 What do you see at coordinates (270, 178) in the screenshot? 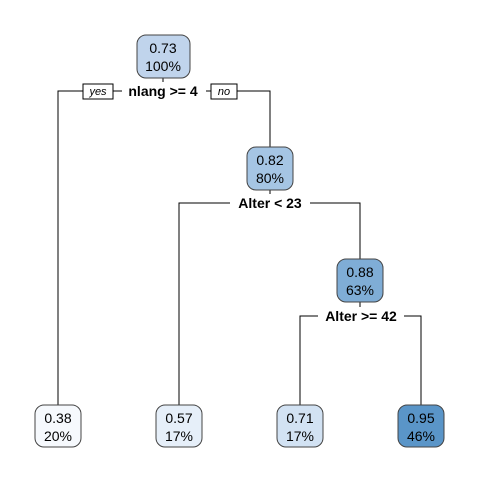
I see `node-percent: 80%` at bounding box center [270, 178].